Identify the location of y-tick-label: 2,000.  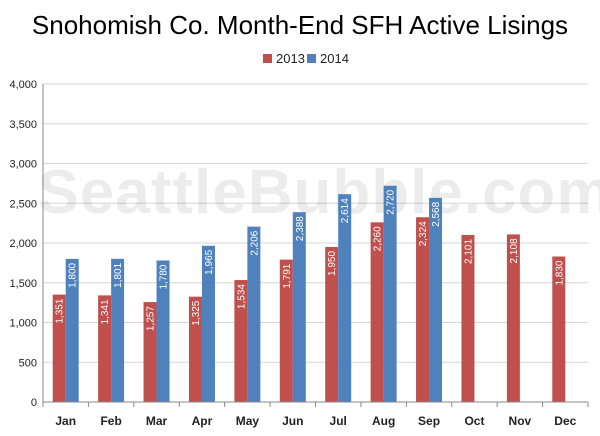
(23, 244).